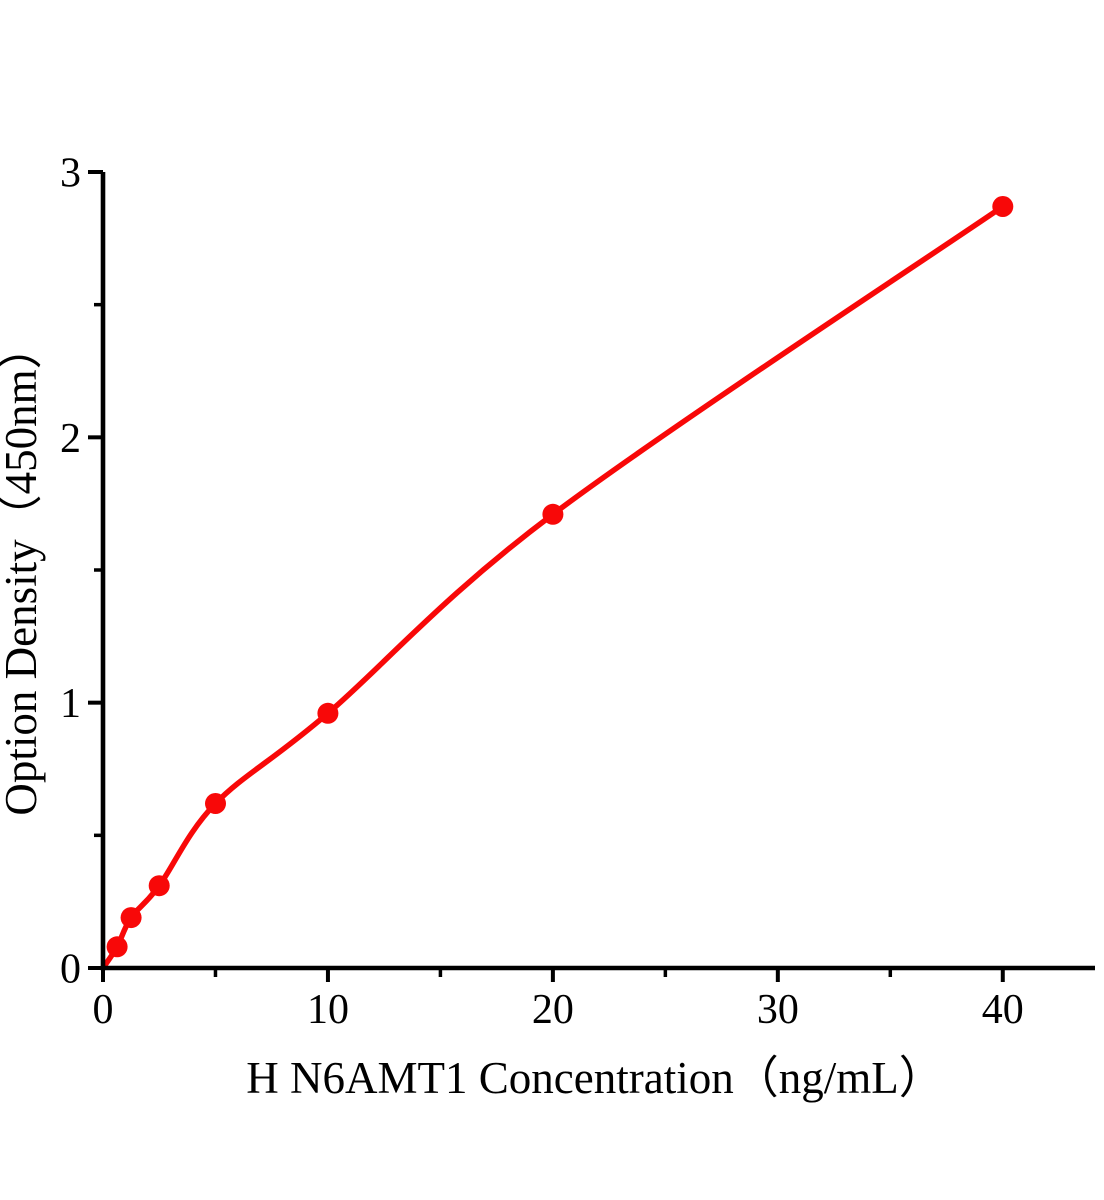  I want to click on y-tick-label: 2, so click(70, 439).